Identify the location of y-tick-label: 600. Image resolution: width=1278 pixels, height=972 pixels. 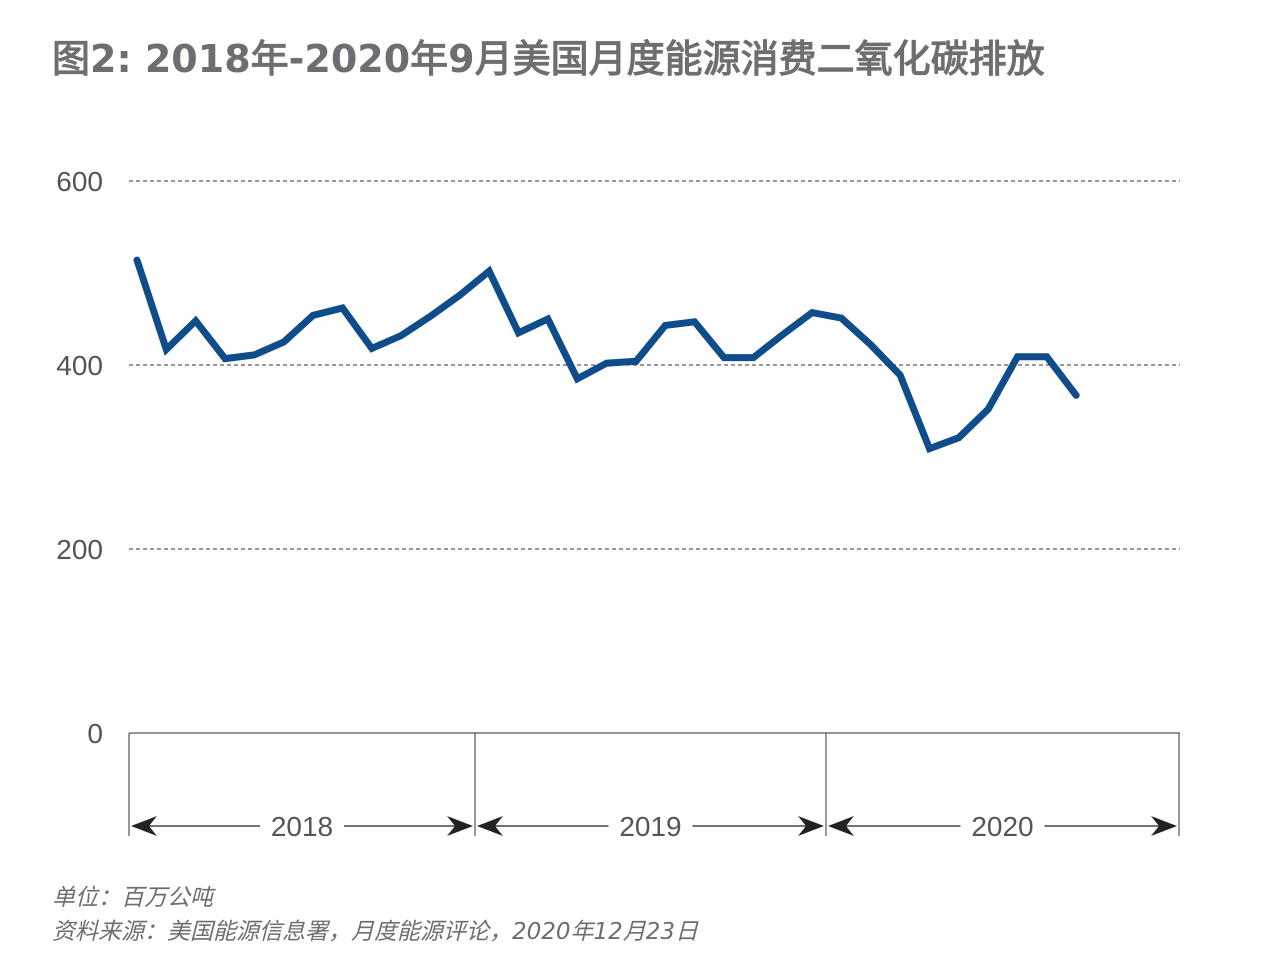
(79, 181).